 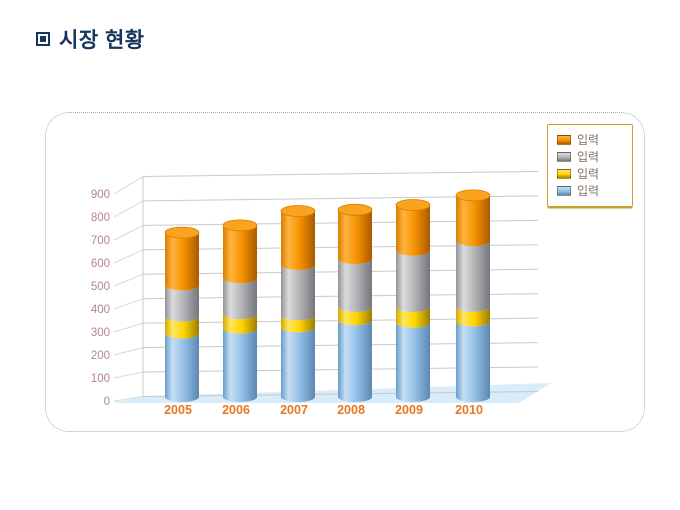 What do you see at coordinates (102, 40) in the screenshot?
I see `page-title: 시장 현황` at bounding box center [102, 40].